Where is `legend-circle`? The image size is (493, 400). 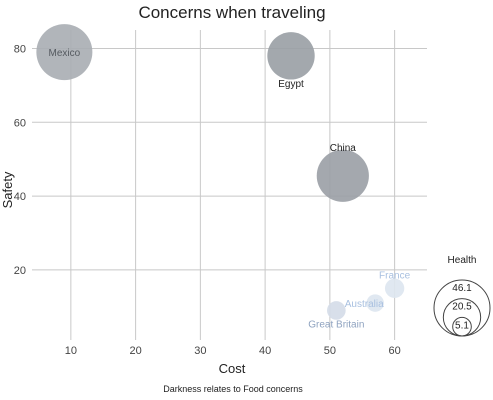 legend-circle is located at coordinates (462, 326).